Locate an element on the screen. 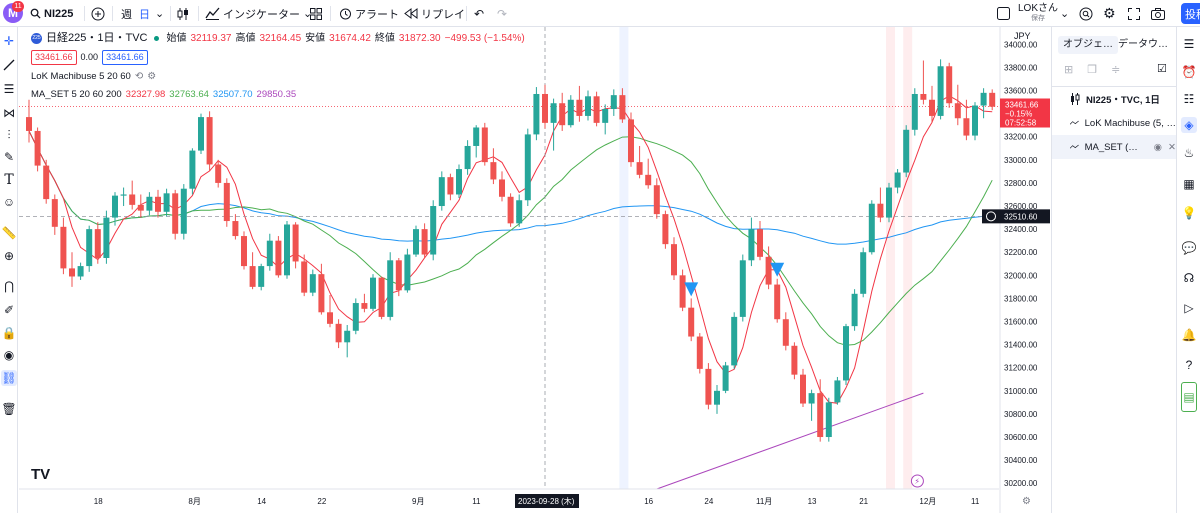 The height and width of the screenshot is (513, 1200). object-row-series: NI225・TVC, 1日 is located at coordinates (1114, 99).